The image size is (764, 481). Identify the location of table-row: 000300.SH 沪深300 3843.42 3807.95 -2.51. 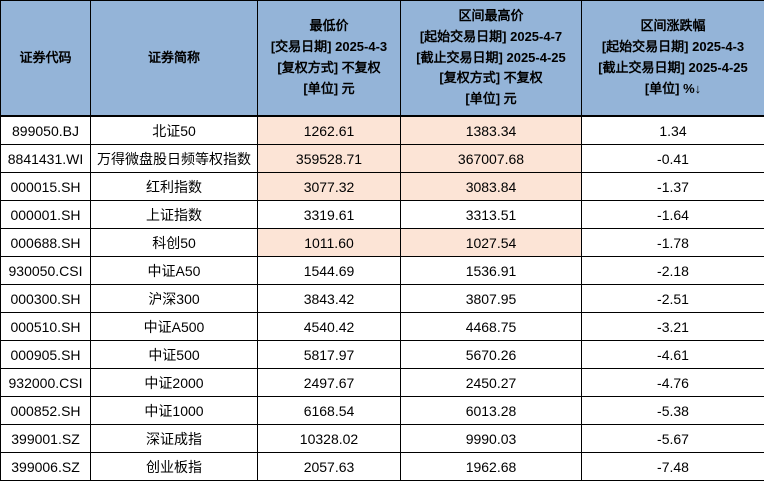
(382, 298).